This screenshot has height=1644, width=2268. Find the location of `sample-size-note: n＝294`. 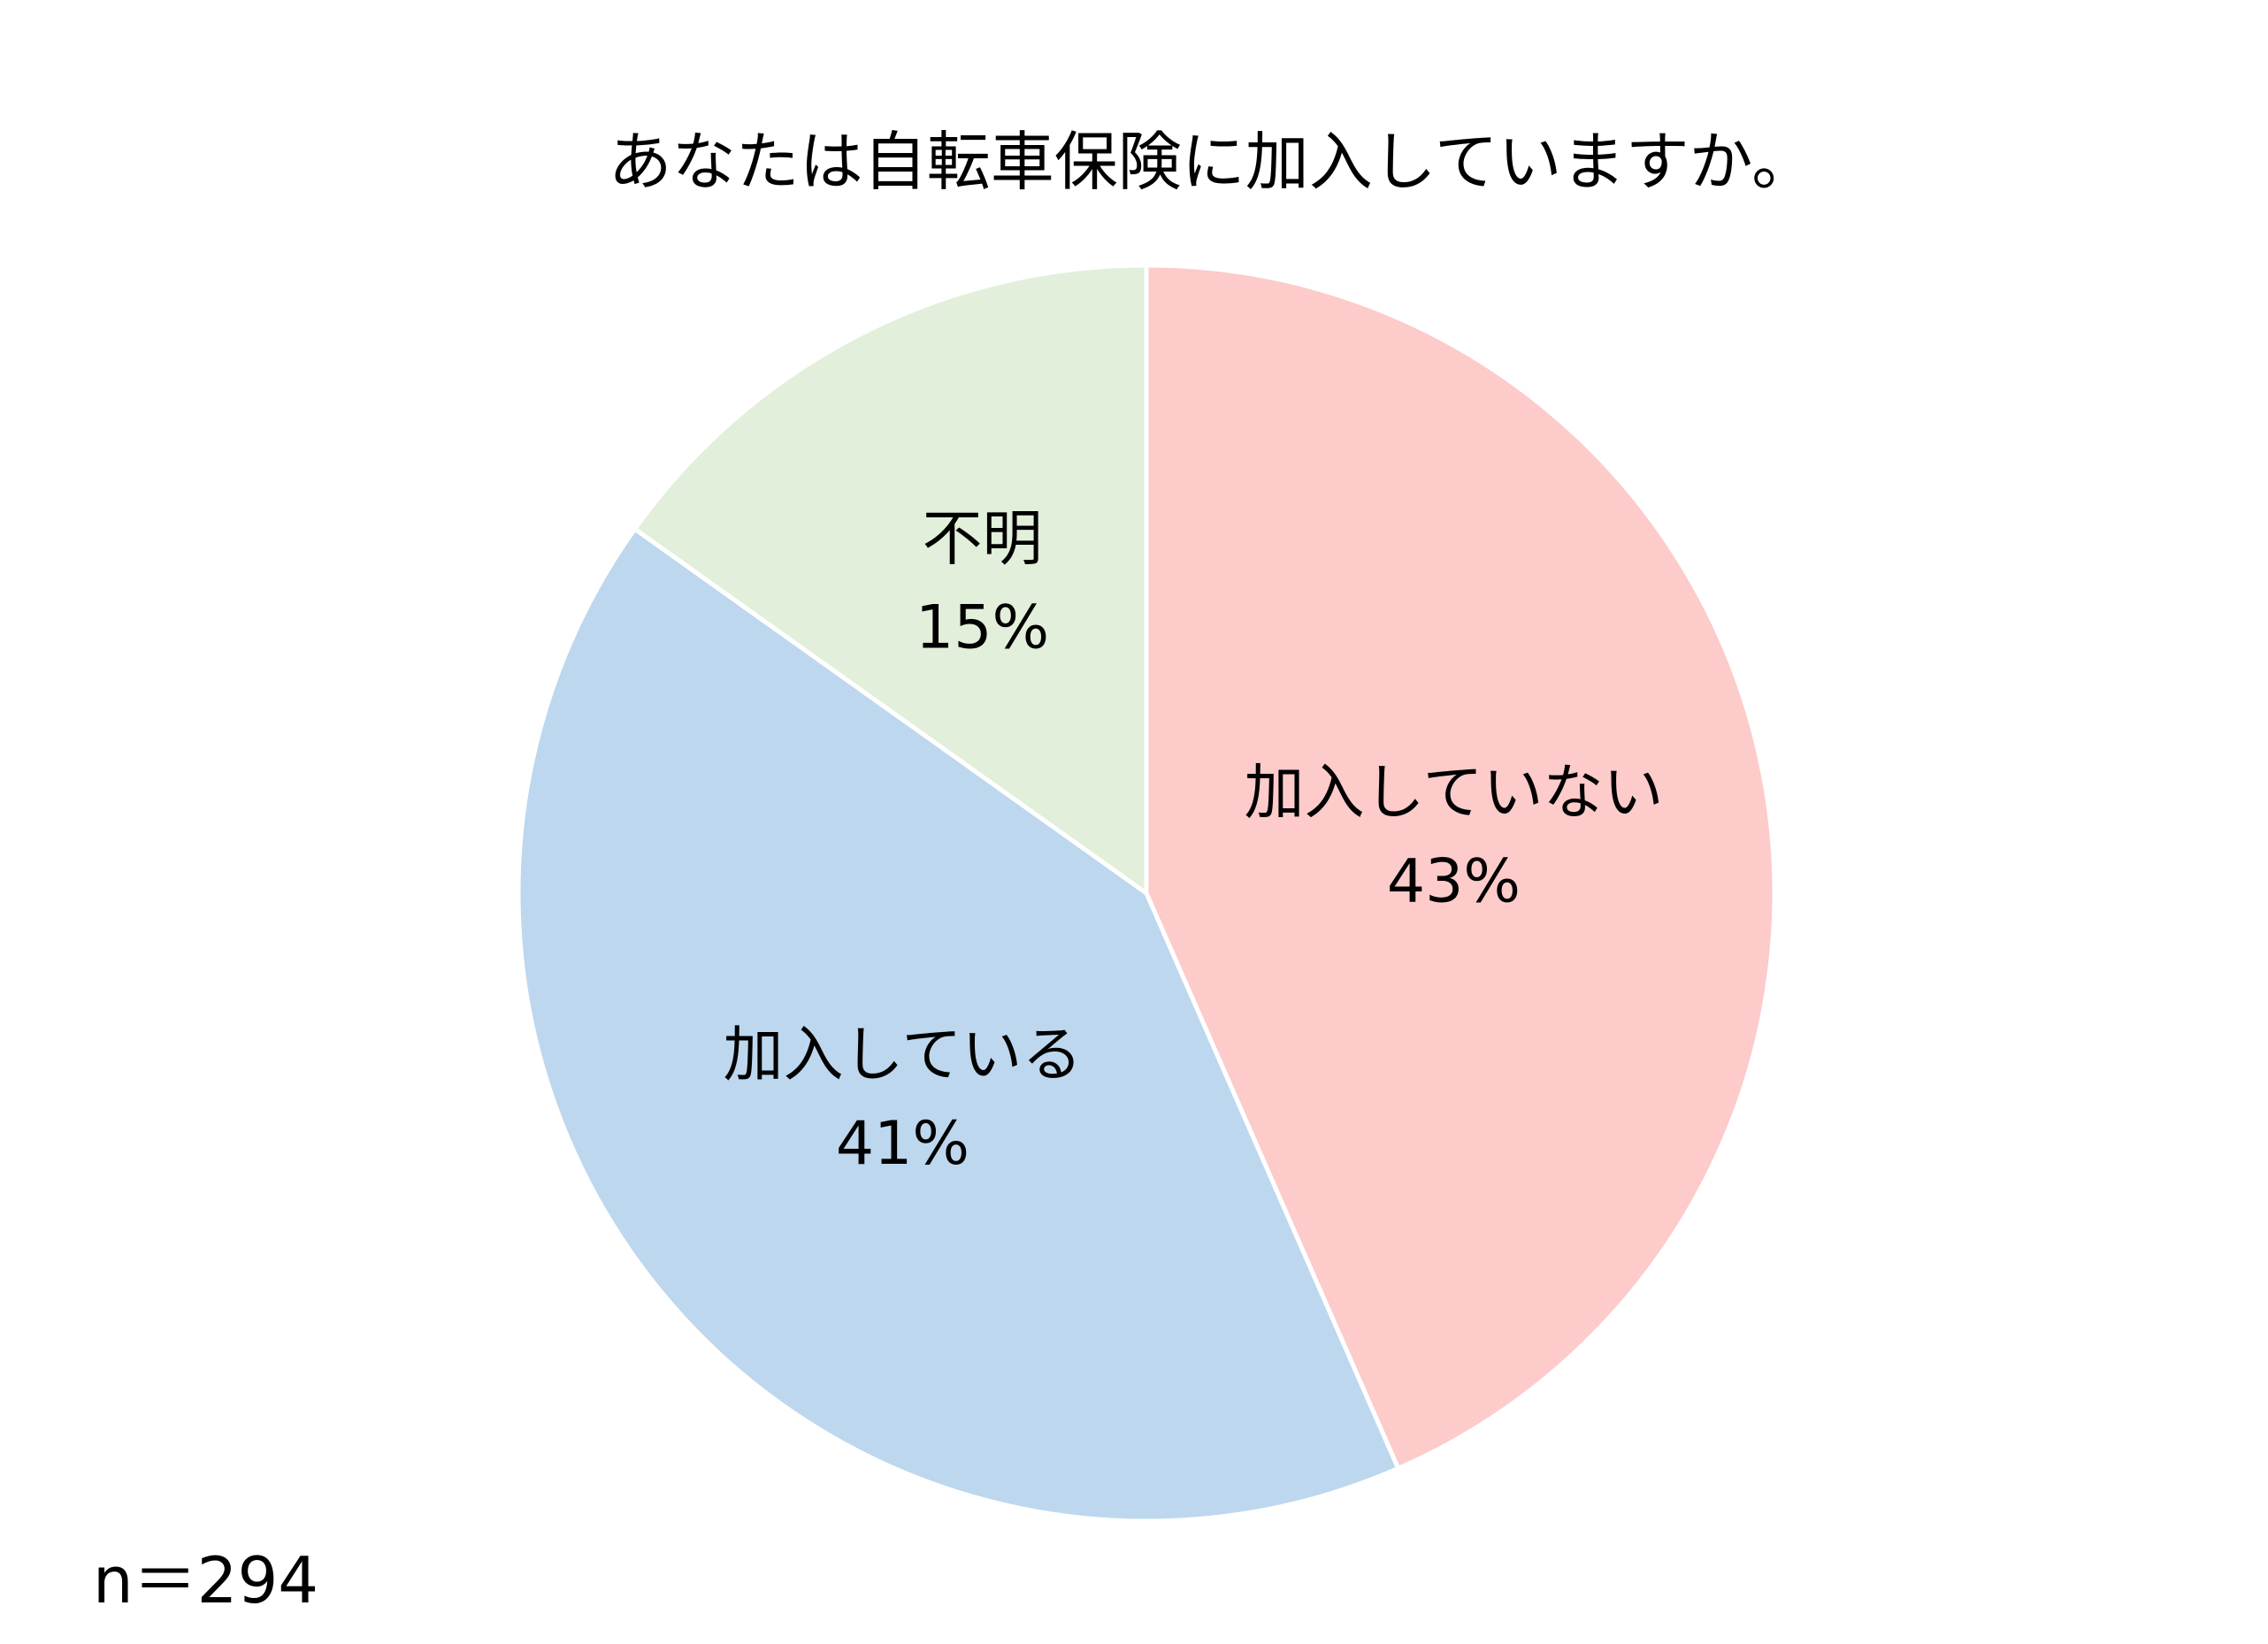

sample-size-note: n＝294 is located at coordinates (206, 1580).